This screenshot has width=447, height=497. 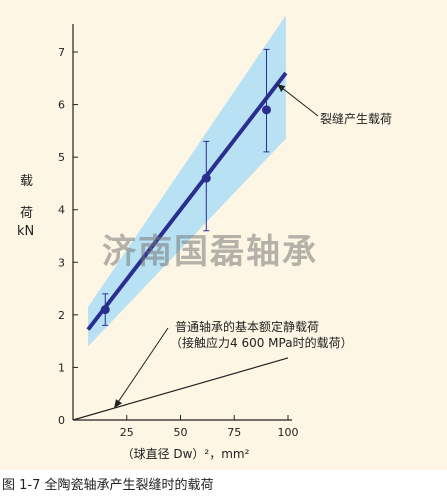 What do you see at coordinates (26, 231) in the screenshot?
I see `y-axis-label-3: kN` at bounding box center [26, 231].